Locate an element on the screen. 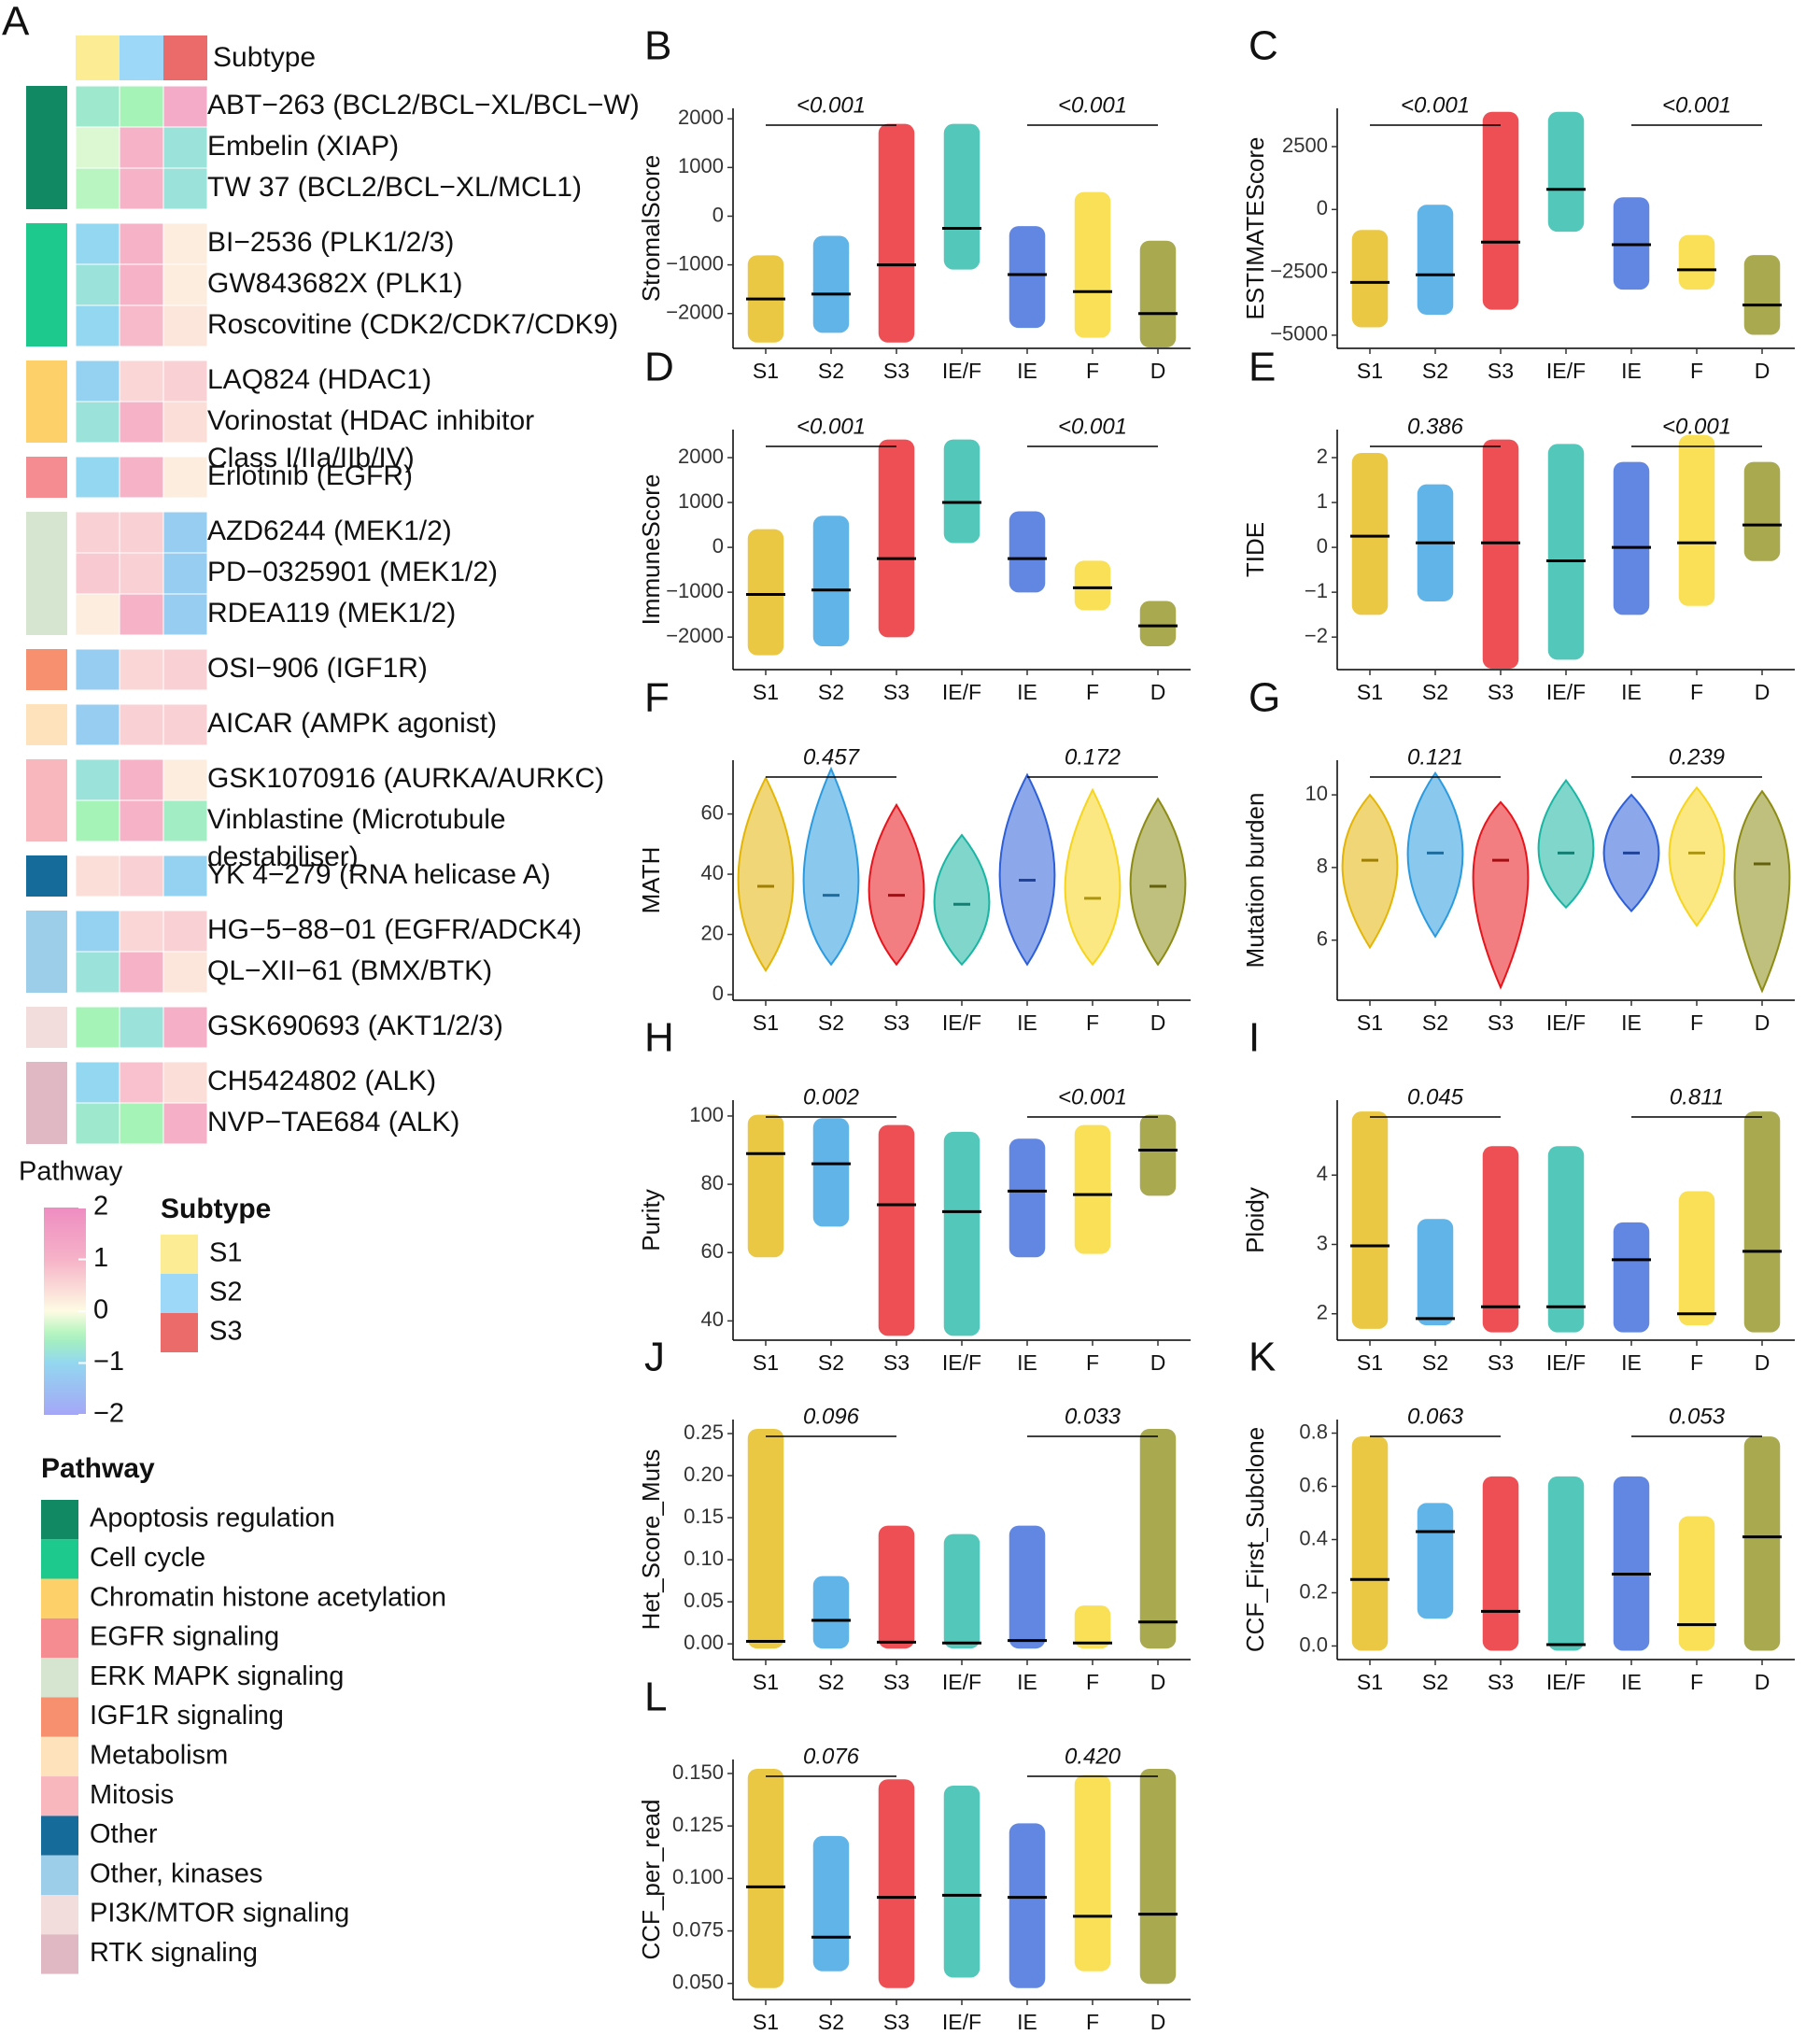 The width and height of the screenshot is (1820, 2035). panel-letter: I is located at coordinates (1254, 1038).